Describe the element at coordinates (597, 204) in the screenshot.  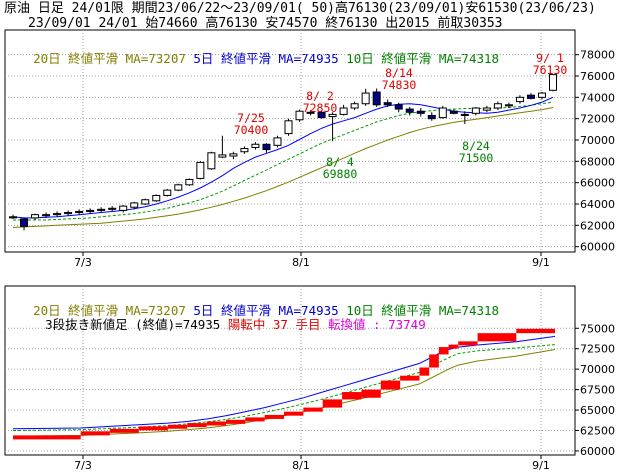
I see `top-ytick-label: 64000` at that location.